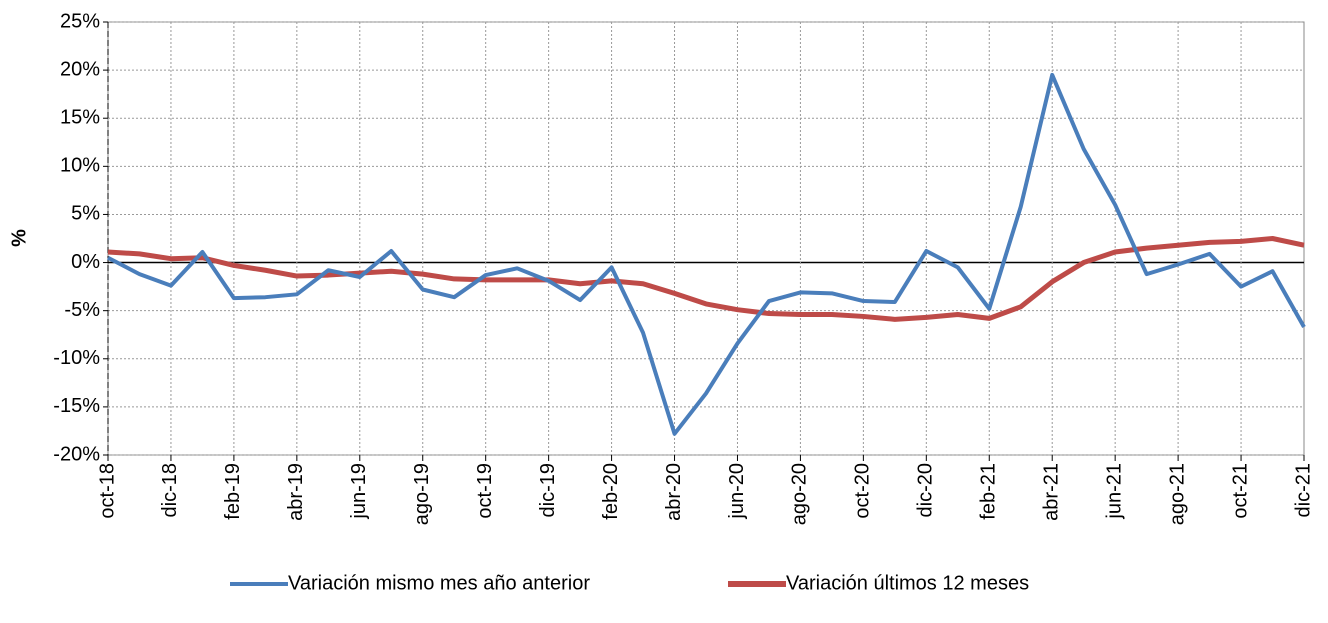 This screenshot has height=623, width=1328. What do you see at coordinates (422, 494) in the screenshot?
I see `x-tick-label: ago-19` at bounding box center [422, 494].